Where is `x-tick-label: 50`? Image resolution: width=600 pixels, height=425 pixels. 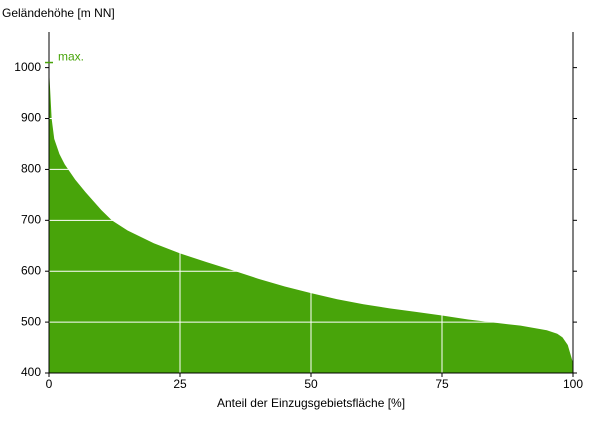 x-tick-label: 50 is located at coordinates (311, 384).